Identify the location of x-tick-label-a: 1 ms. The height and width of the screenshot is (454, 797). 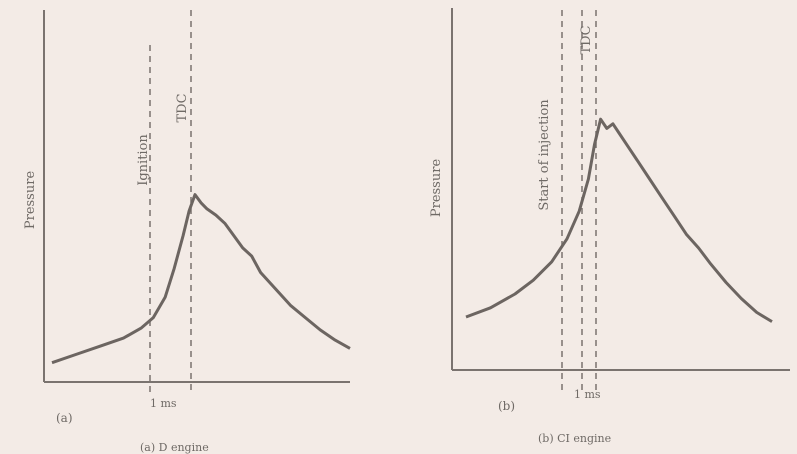
(163, 403).